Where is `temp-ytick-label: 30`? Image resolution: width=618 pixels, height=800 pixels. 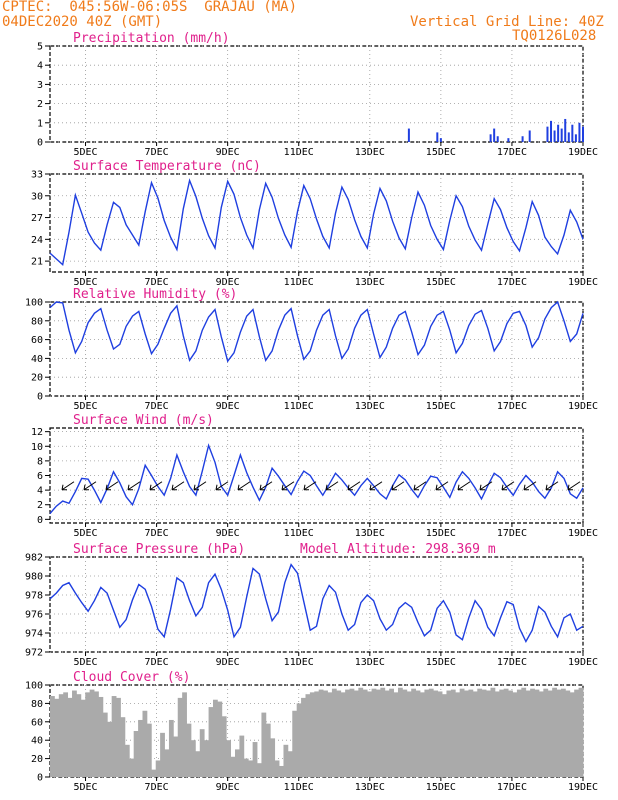 temp-ytick-label: 30 is located at coordinates (37, 196).